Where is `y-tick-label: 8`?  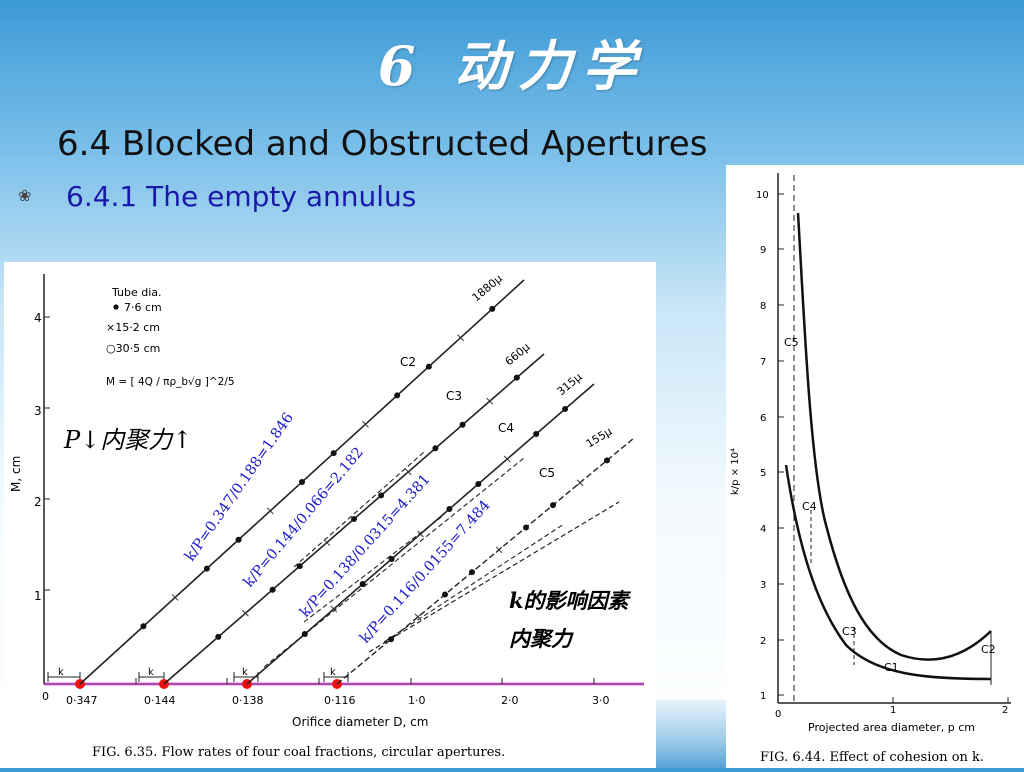
y-tick-label: 8 is located at coordinates (763, 306).